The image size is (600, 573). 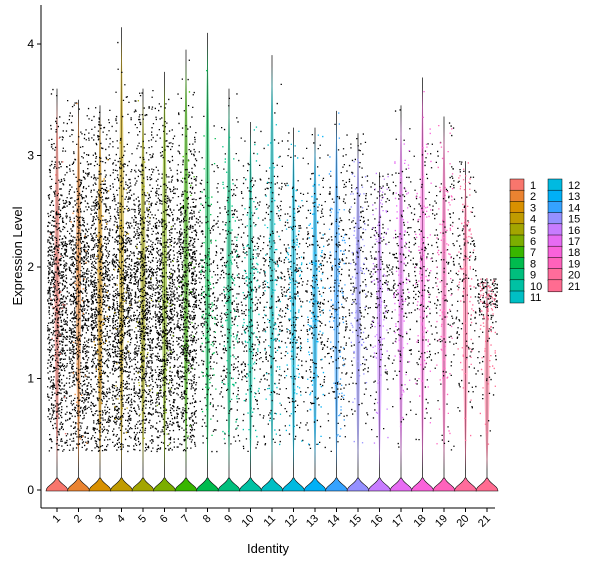 I want to click on legend-item-11: 11, so click(x=525, y=297).